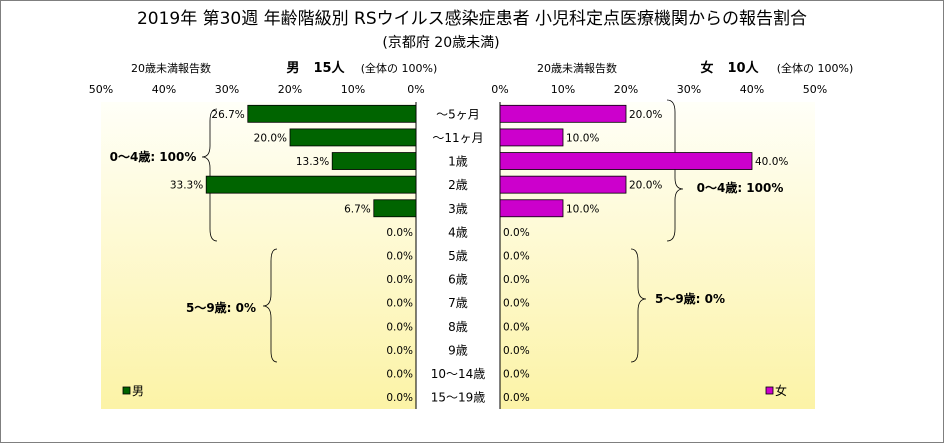 The height and width of the screenshot is (443, 944). What do you see at coordinates (458, 185) in the screenshot?
I see `category-label: 2歳` at bounding box center [458, 185].